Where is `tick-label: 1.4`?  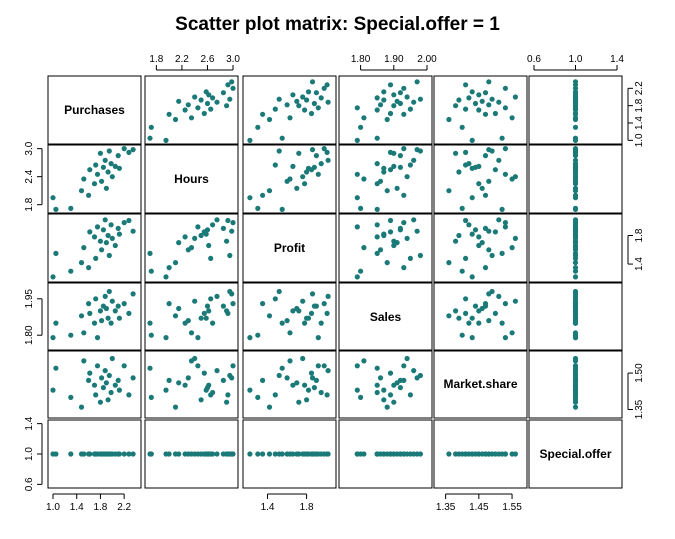
tick-label: 1.4 is located at coordinates (77, 507).